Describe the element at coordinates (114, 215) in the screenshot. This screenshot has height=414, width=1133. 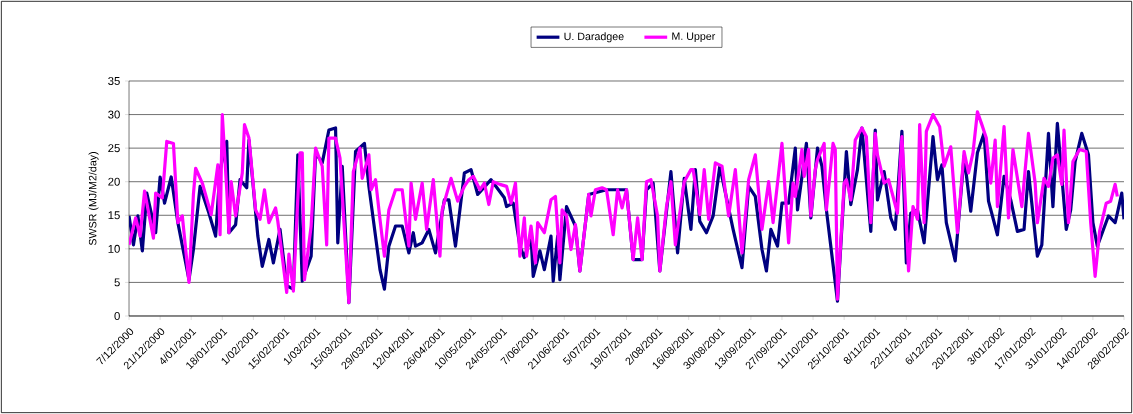
I see `y-tick-label: 15` at that location.